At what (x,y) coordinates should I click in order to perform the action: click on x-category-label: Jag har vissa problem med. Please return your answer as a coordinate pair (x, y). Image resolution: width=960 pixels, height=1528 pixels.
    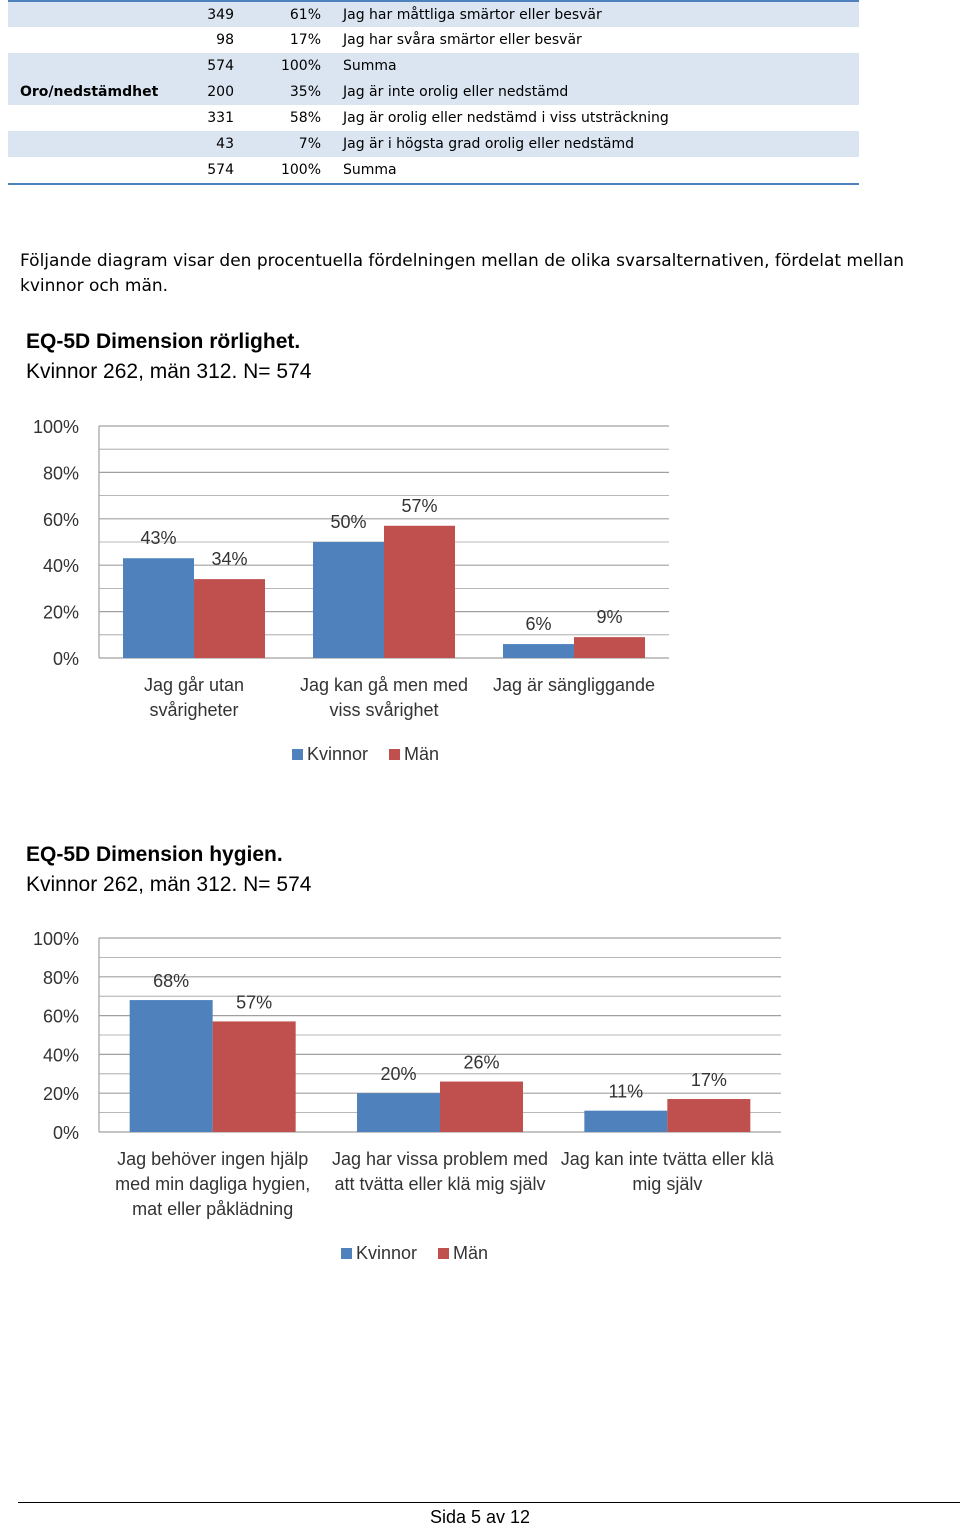
    Looking at the image, I should click on (440, 1159).